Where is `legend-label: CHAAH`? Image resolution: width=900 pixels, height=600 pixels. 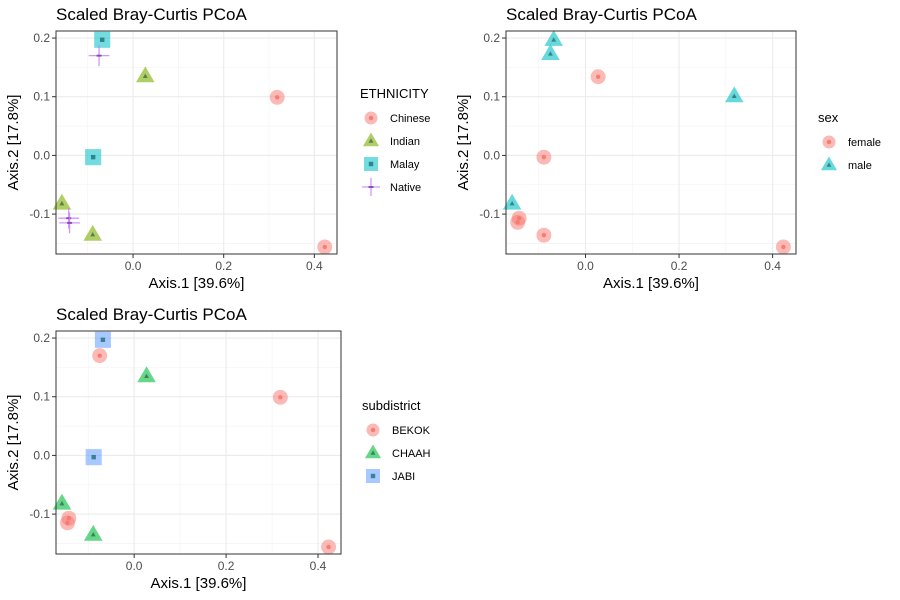
legend-label: CHAAH is located at coordinates (411, 454).